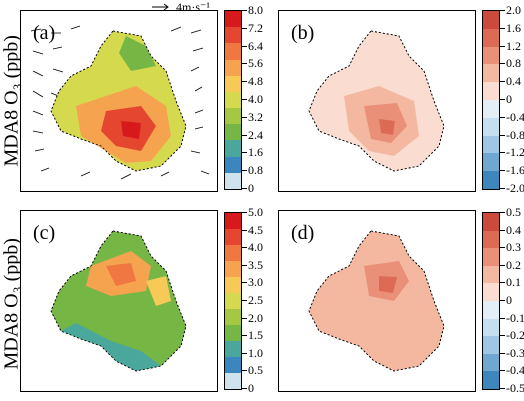  I want to click on colorbar-tick-label: 3.0, so click(252, 282).